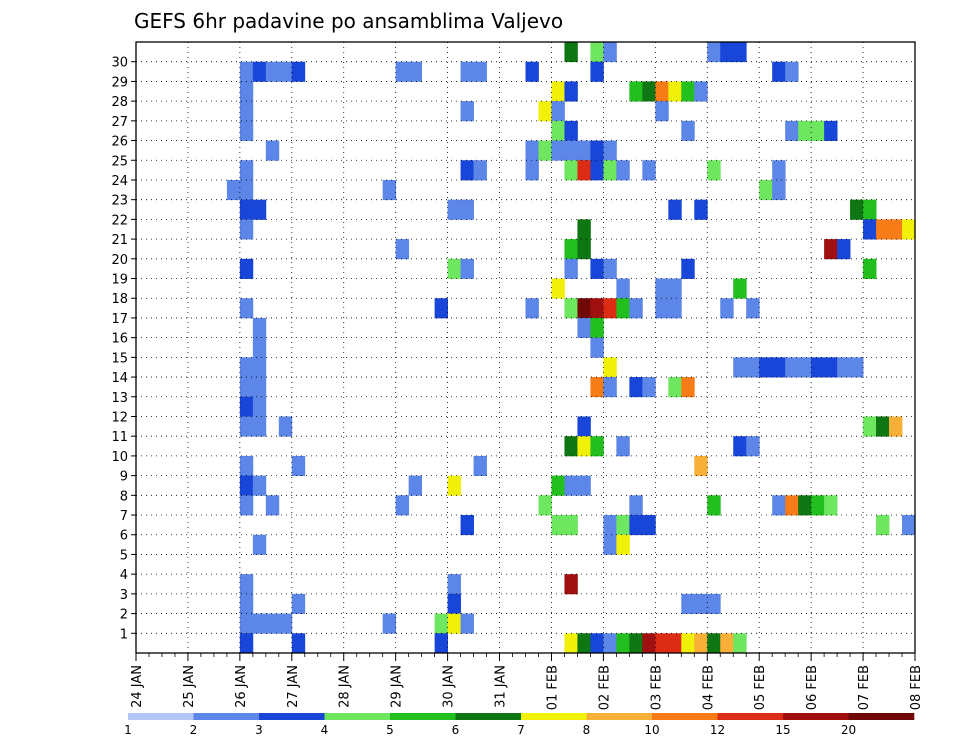 The image size is (960, 742). I want to click on x-tick-label: 28 JAN, so click(345, 686).